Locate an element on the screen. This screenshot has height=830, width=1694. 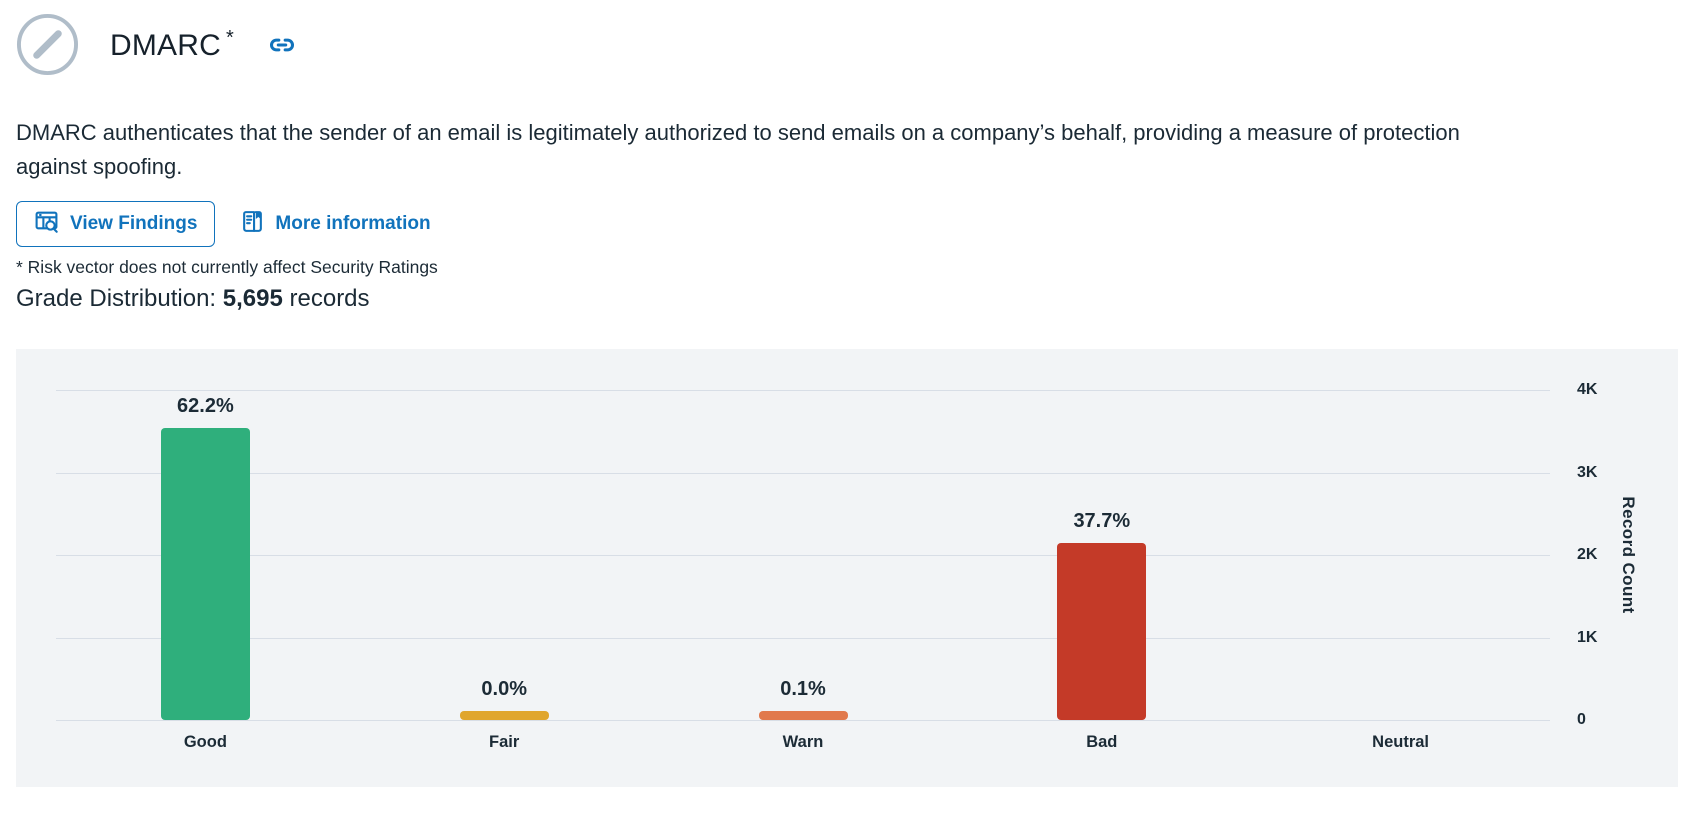
page-title: DMARC * is located at coordinates (172, 44).